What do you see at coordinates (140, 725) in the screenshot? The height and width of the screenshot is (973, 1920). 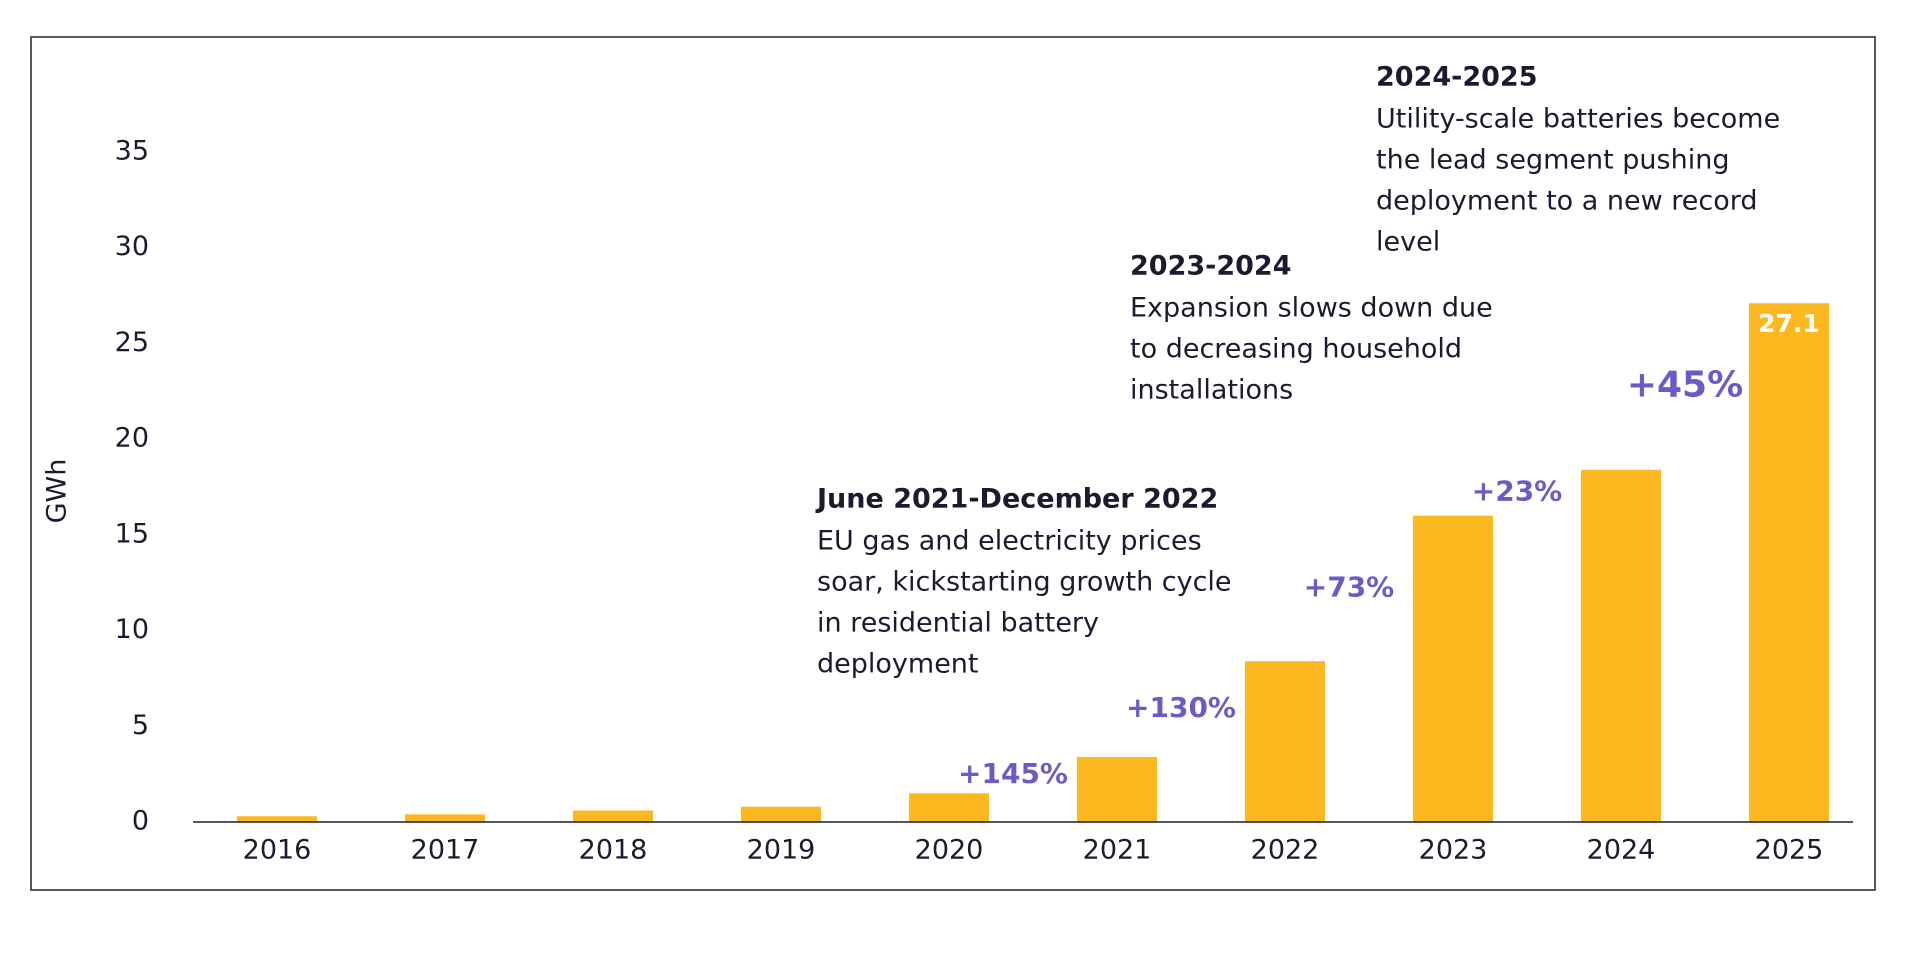 I see `y-tick-label: 5` at bounding box center [140, 725].